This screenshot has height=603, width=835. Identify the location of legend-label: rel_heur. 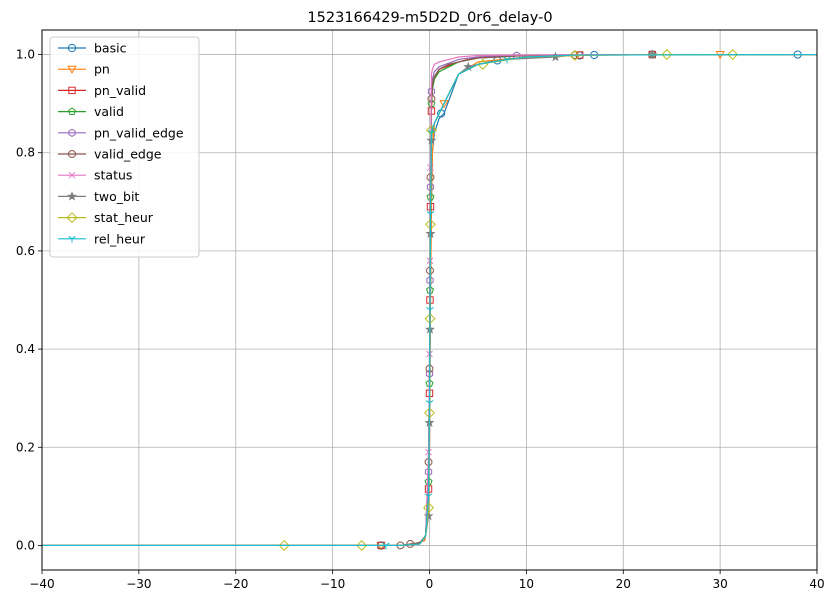
(120, 238).